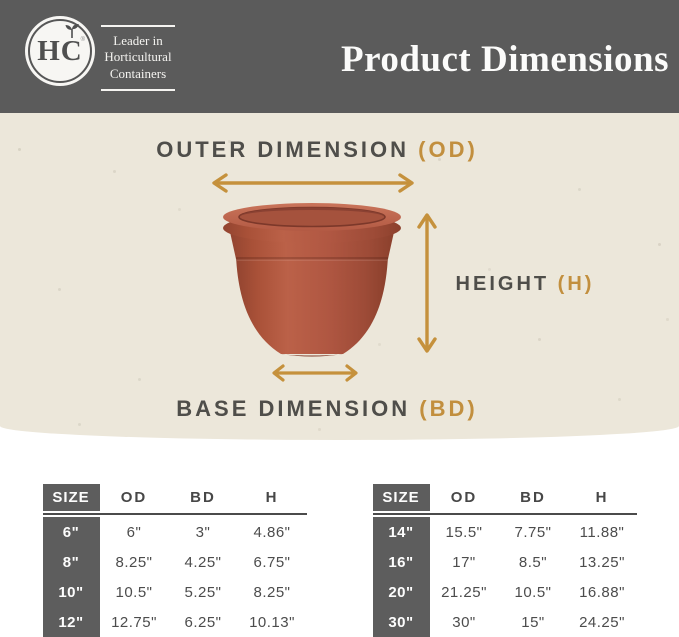  Describe the element at coordinates (401, 532) in the screenshot. I see `size-row-label: 14"` at that location.